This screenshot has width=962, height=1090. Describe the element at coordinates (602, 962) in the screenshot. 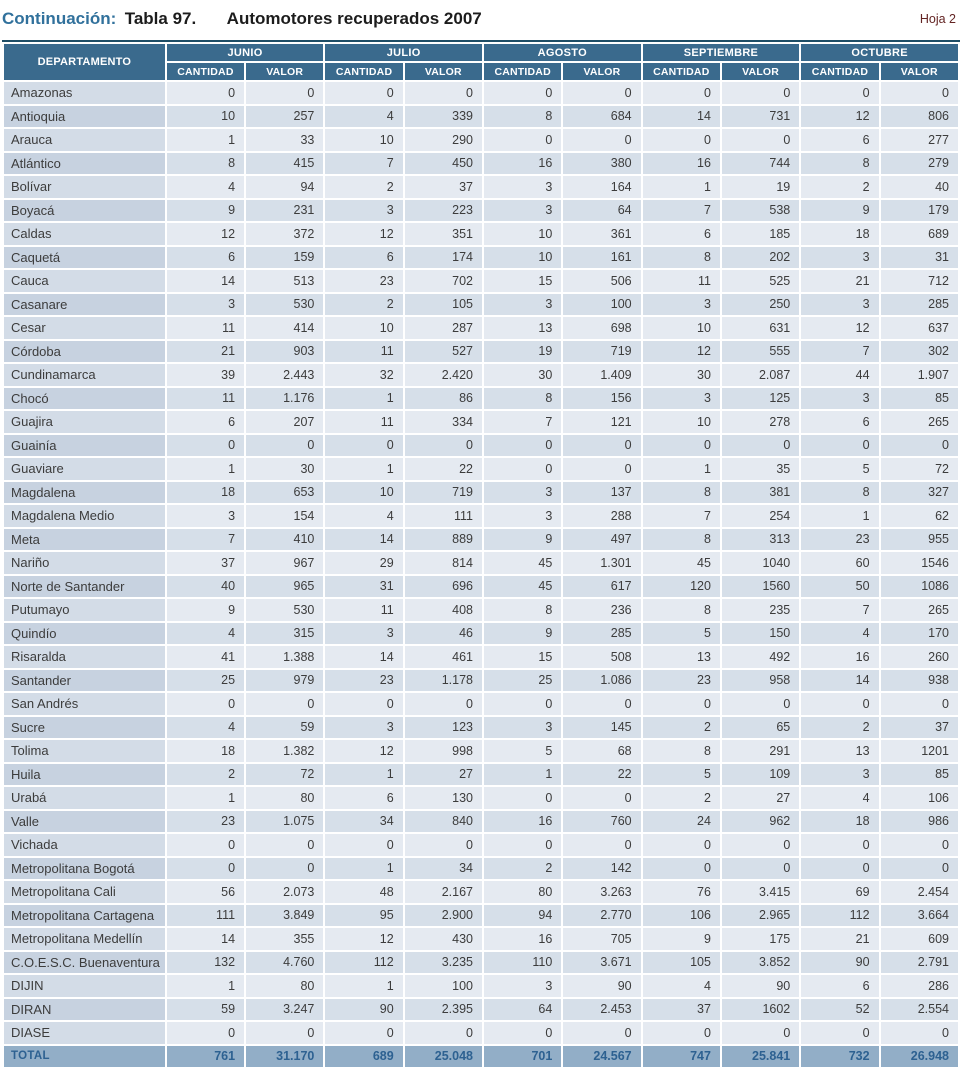

I see `value-cell: 3.671` at that location.